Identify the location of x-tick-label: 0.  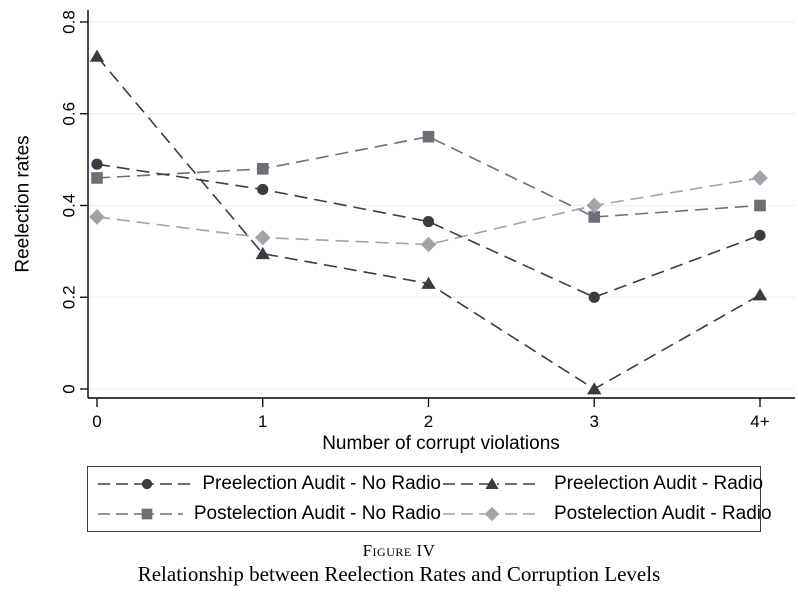
(96, 421).